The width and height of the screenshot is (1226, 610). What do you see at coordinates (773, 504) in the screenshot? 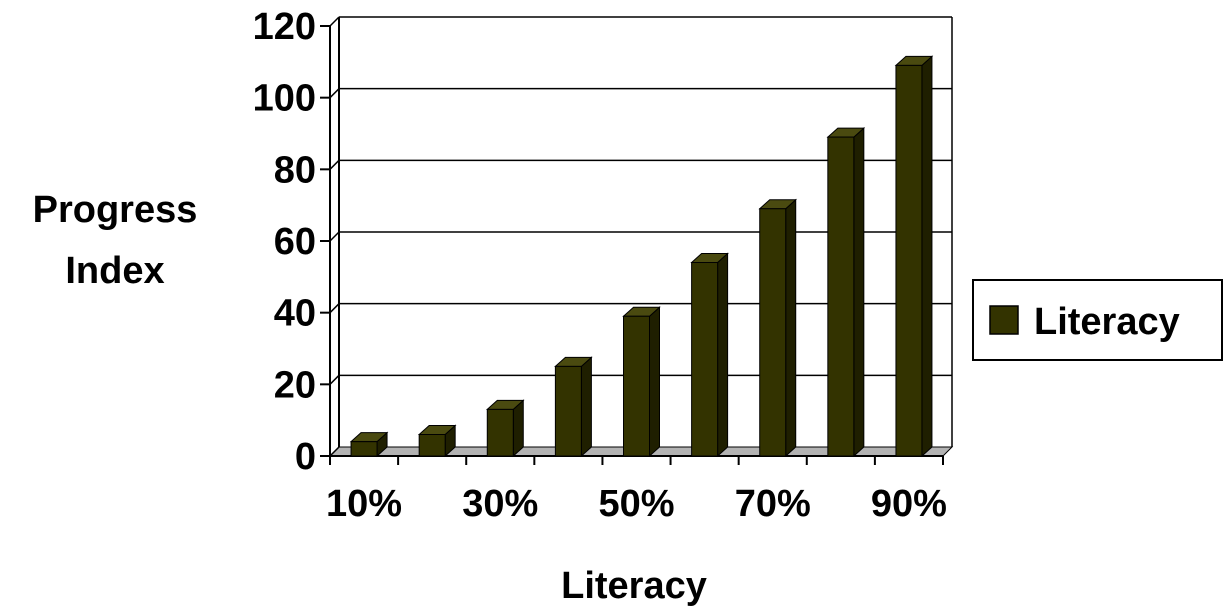
I see `x-tick-label: 70%` at bounding box center [773, 504].